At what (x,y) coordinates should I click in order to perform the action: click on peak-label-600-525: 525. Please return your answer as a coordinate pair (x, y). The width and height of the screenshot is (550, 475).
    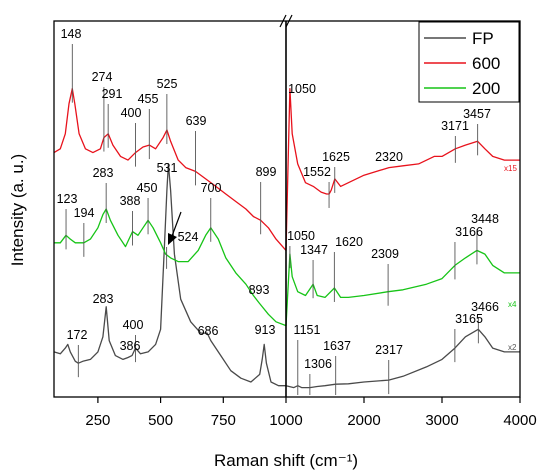
    Looking at the image, I should click on (167, 84).